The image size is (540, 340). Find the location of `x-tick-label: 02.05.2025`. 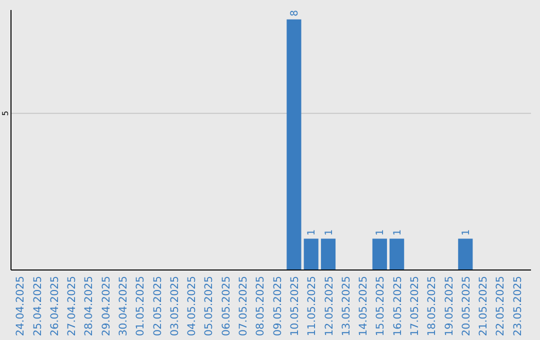

x-tick-label: 02.05.2025 is located at coordinates (158, 306).